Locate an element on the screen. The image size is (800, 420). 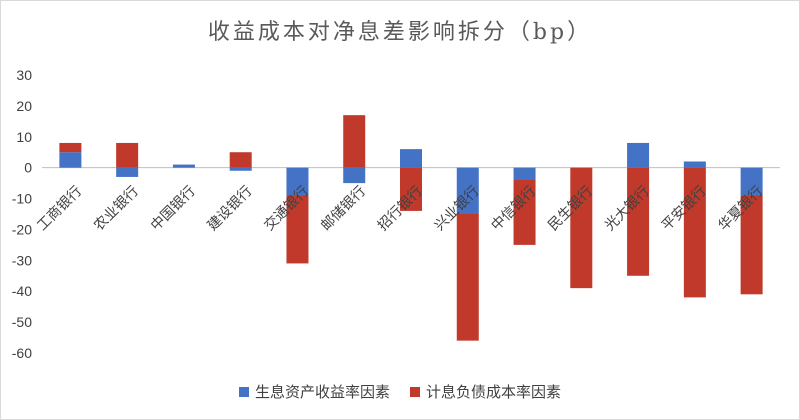
legend-label: 生息资产收益率因素 is located at coordinates (322, 392).